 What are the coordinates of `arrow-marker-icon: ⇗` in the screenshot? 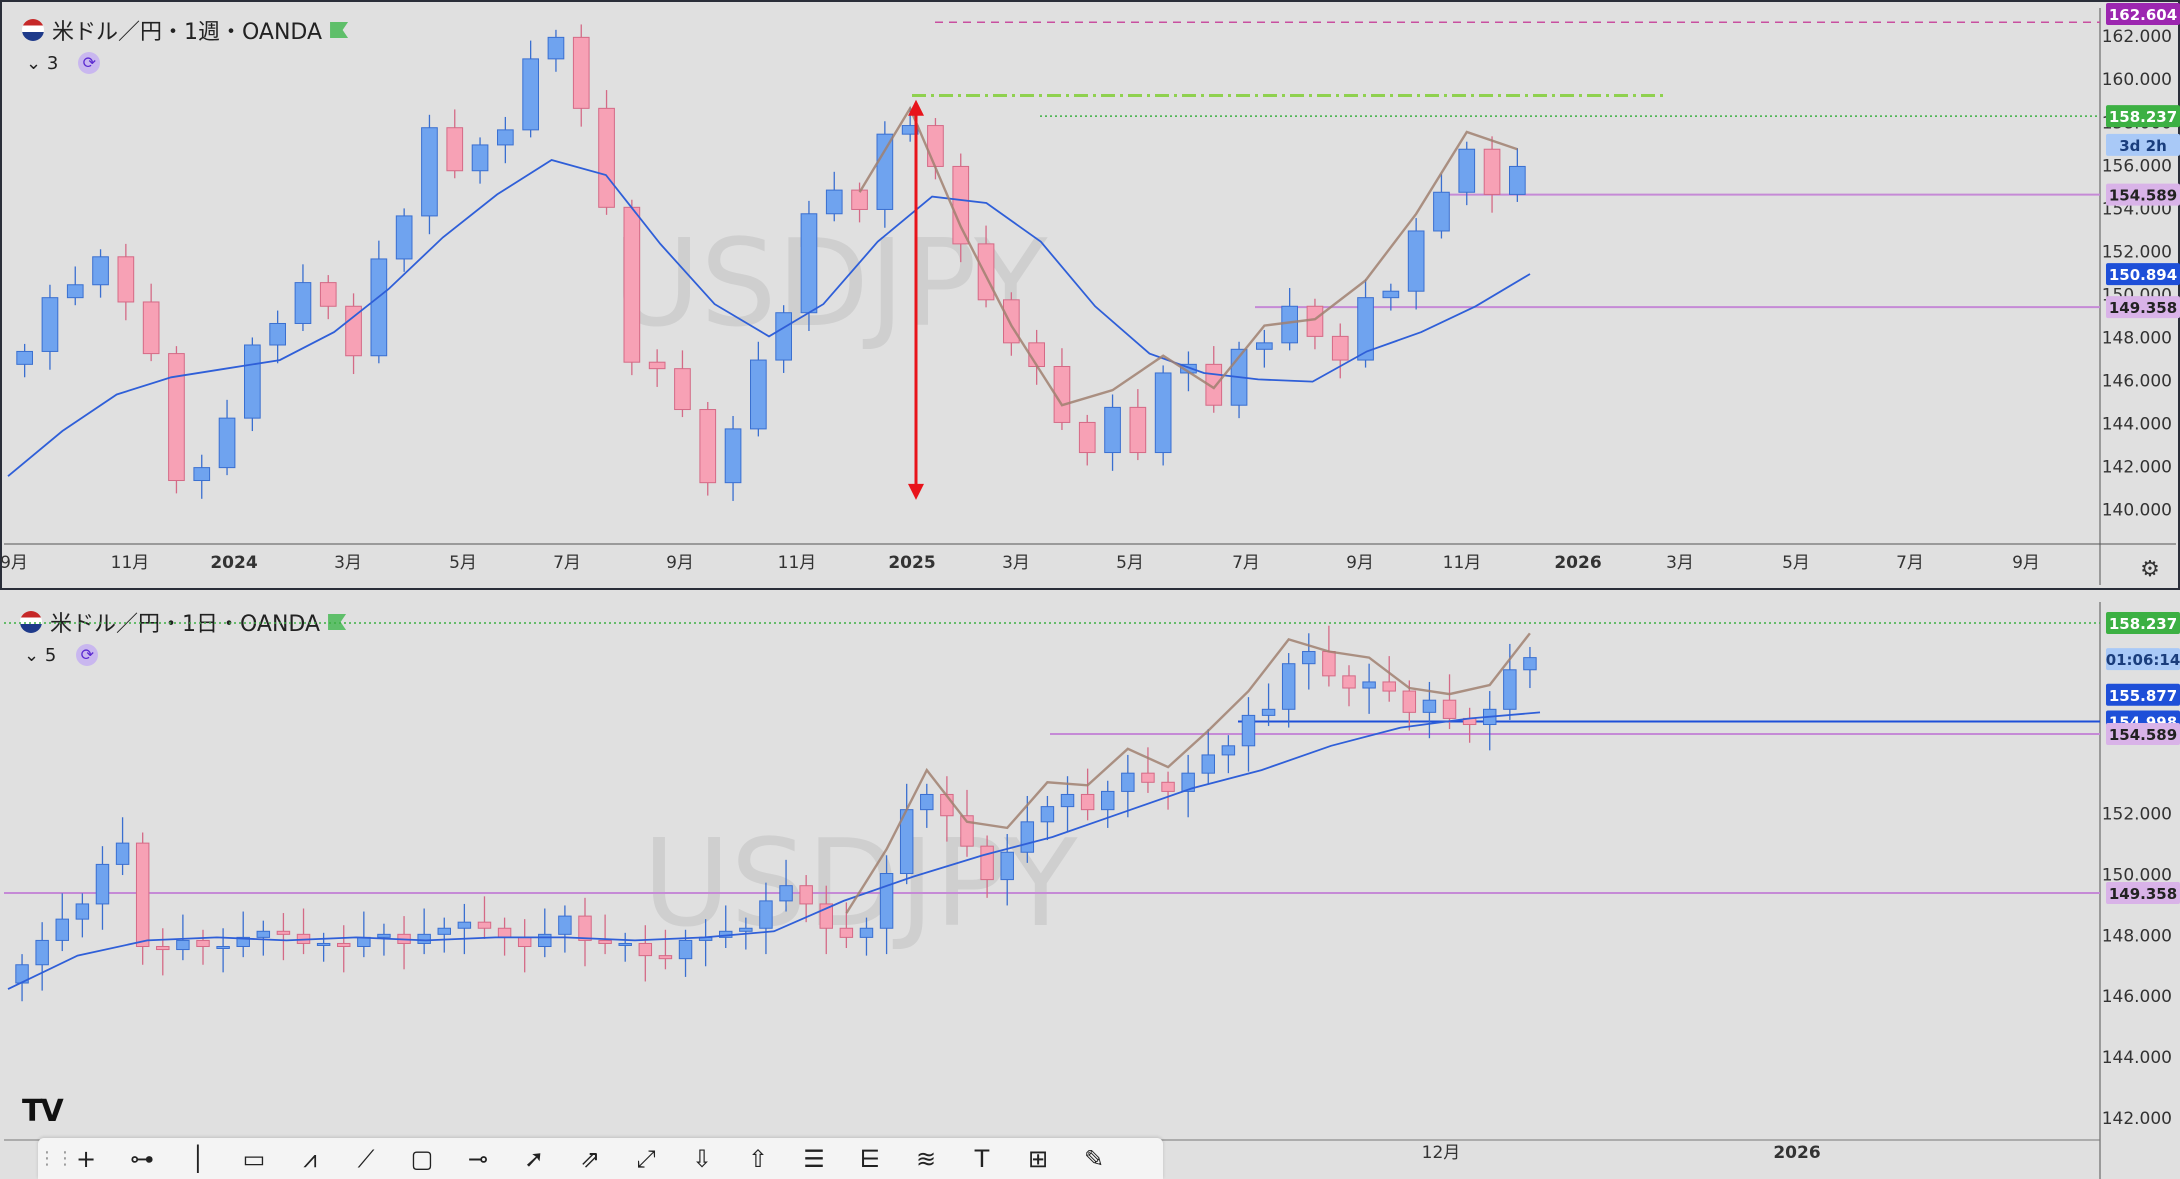 It's located at (590, 1158).